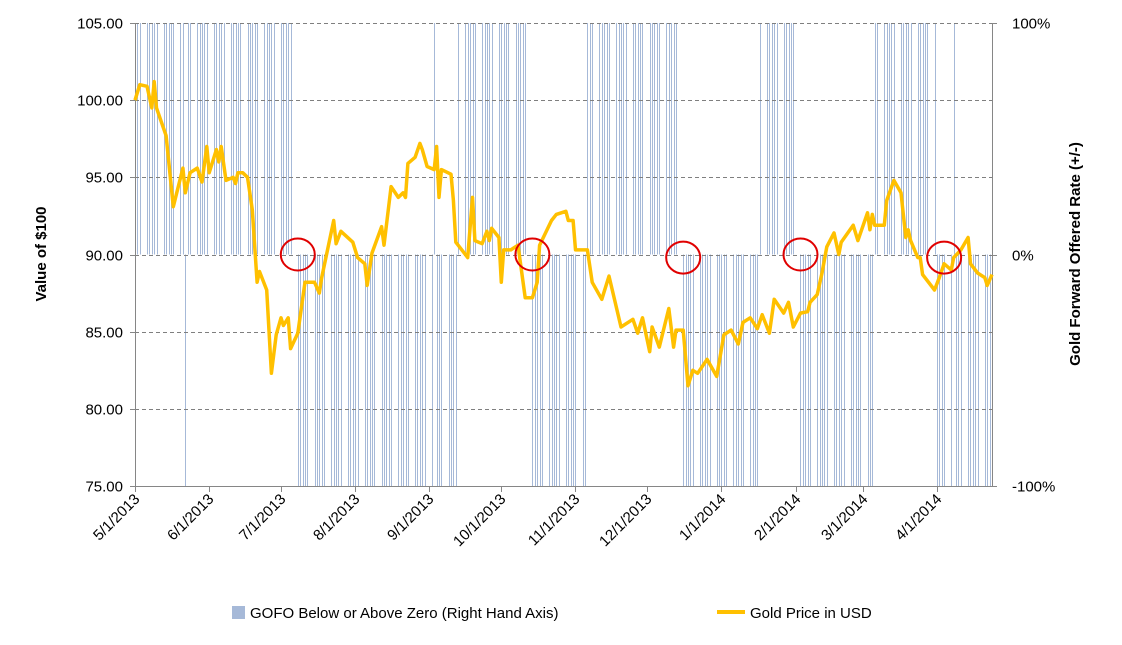  What do you see at coordinates (1075, 254) in the screenshot?
I see `y2-axis-title: Gold Forward Offered Rate (+/-)` at bounding box center [1075, 254].